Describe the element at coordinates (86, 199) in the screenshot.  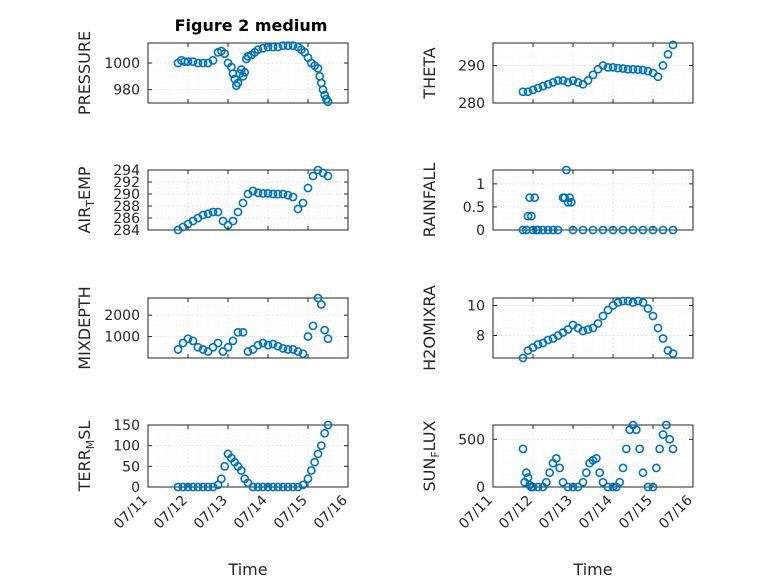
I see `y-axis-label: AIRTEMP` at that location.